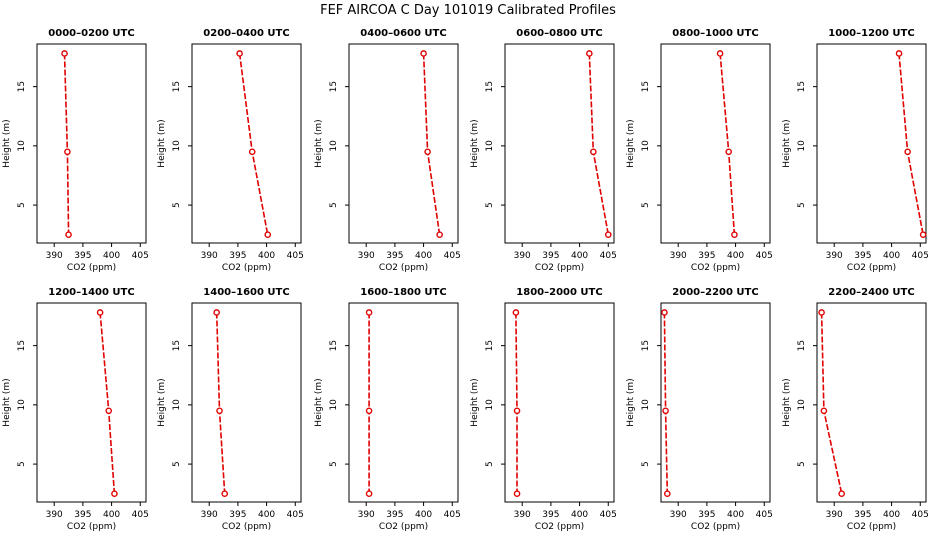  What do you see at coordinates (403, 33) in the screenshot?
I see `panel-title: 0400–0600 UTC` at bounding box center [403, 33].